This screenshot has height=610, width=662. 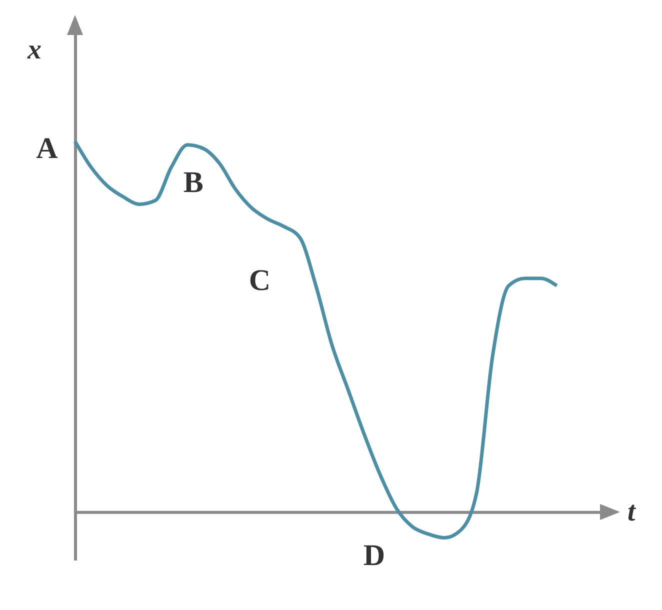 I want to click on annotation: B, so click(x=193, y=182).